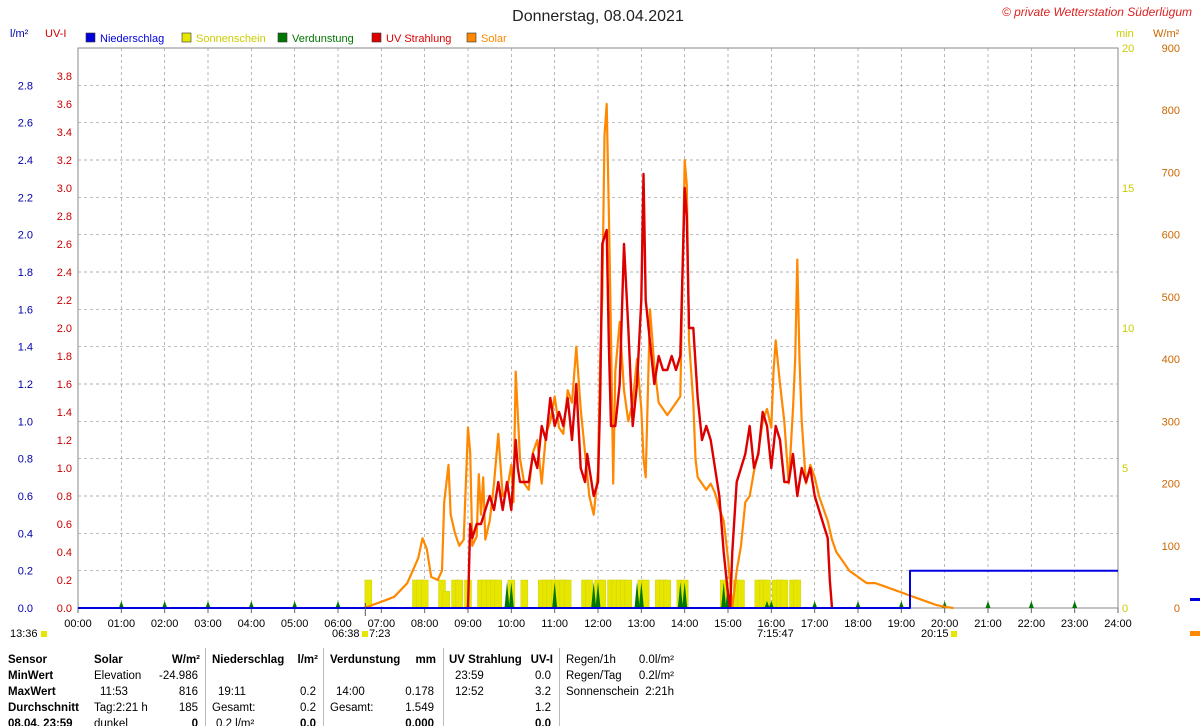  What do you see at coordinates (602, 692) in the screenshot?
I see `extra-label: Sonnenschein` at bounding box center [602, 692].